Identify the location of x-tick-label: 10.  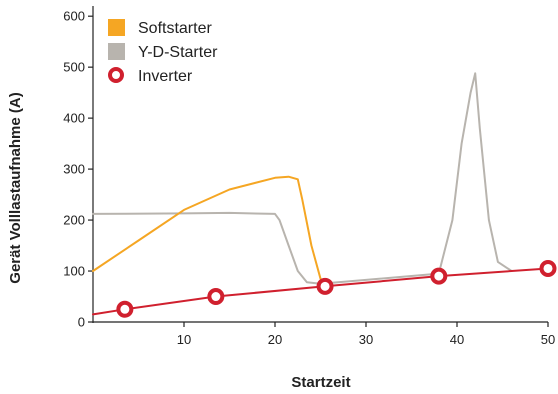
(184, 339).